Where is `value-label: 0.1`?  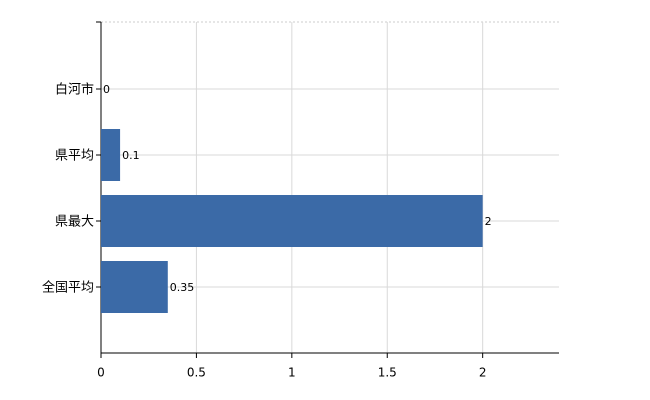
value-label: 0.1 is located at coordinates (131, 155).